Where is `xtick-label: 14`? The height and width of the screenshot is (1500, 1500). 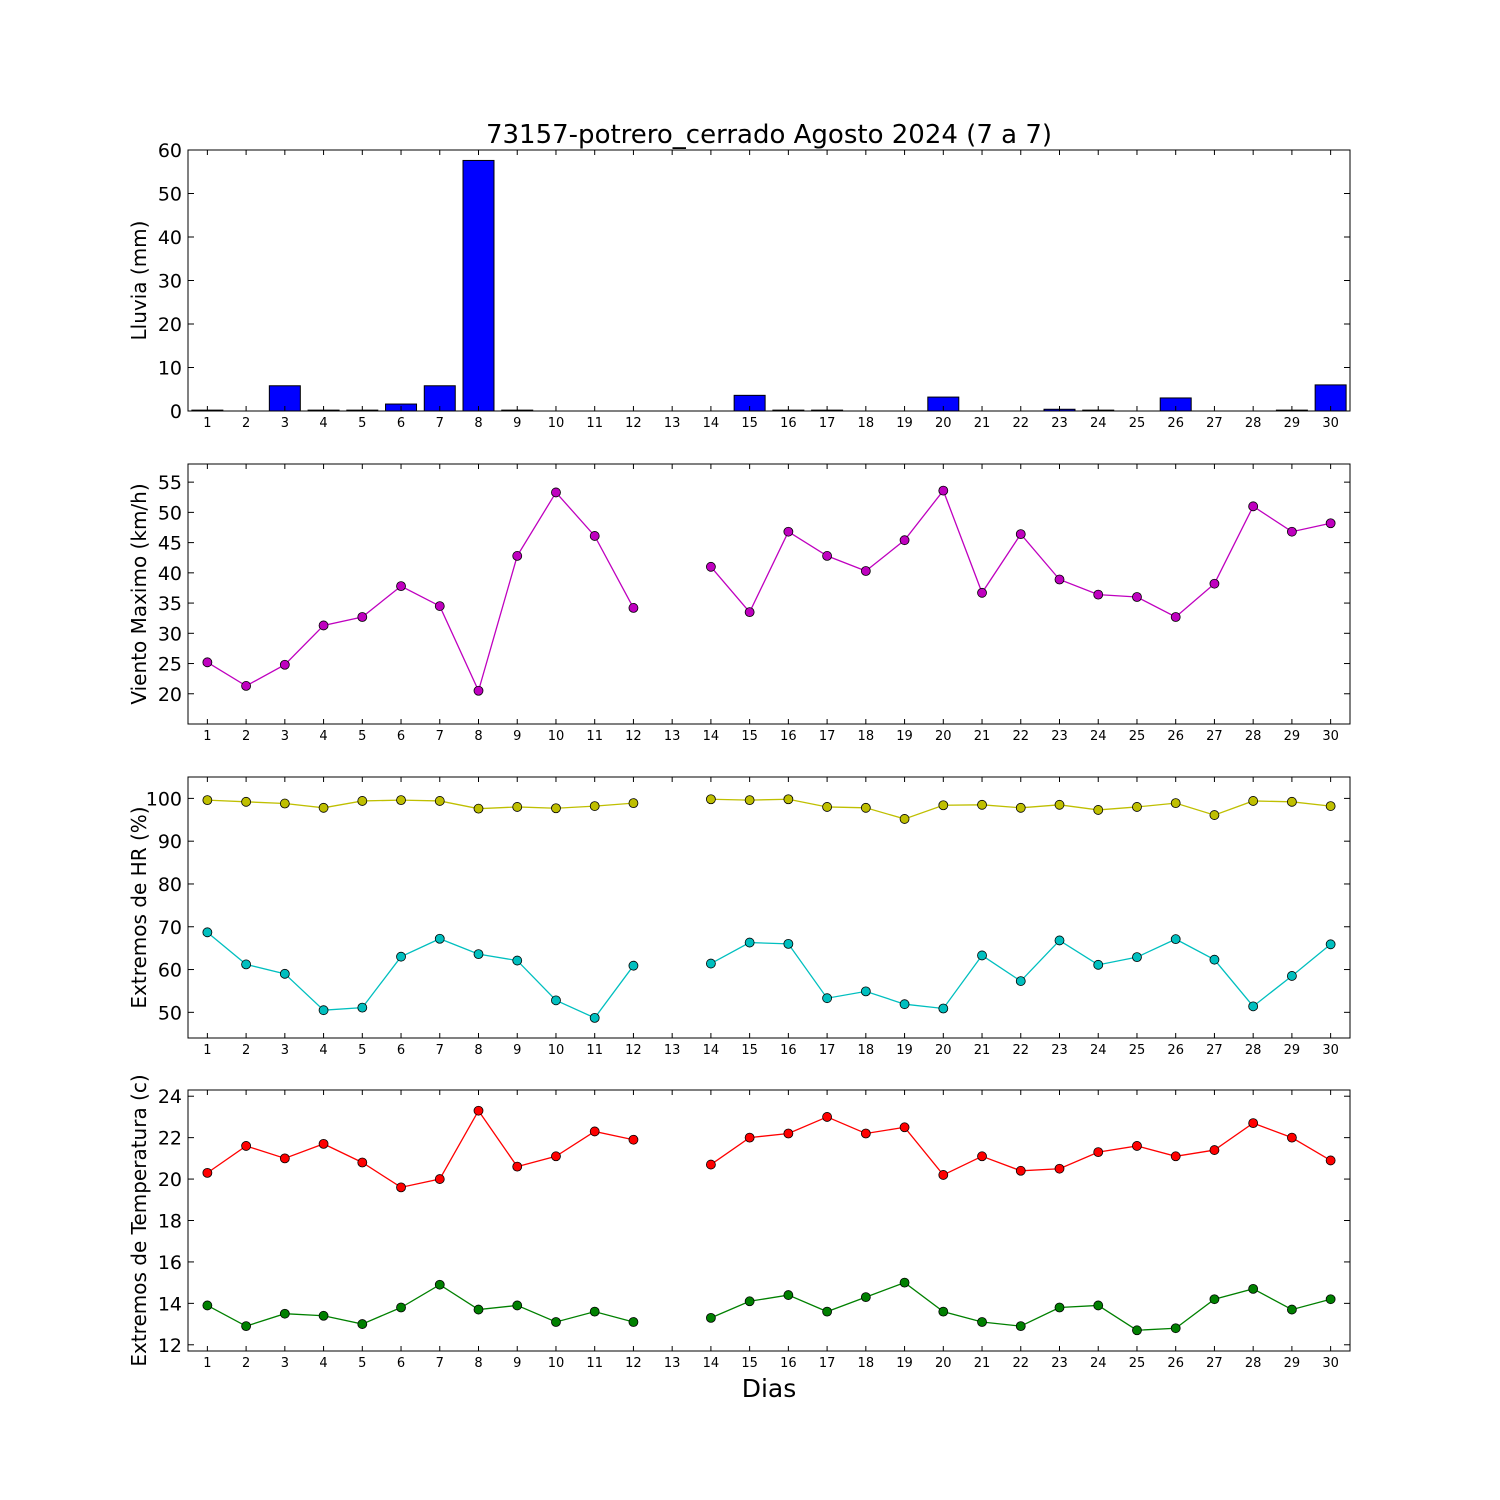 xtick-label: 14 is located at coordinates (711, 1363).